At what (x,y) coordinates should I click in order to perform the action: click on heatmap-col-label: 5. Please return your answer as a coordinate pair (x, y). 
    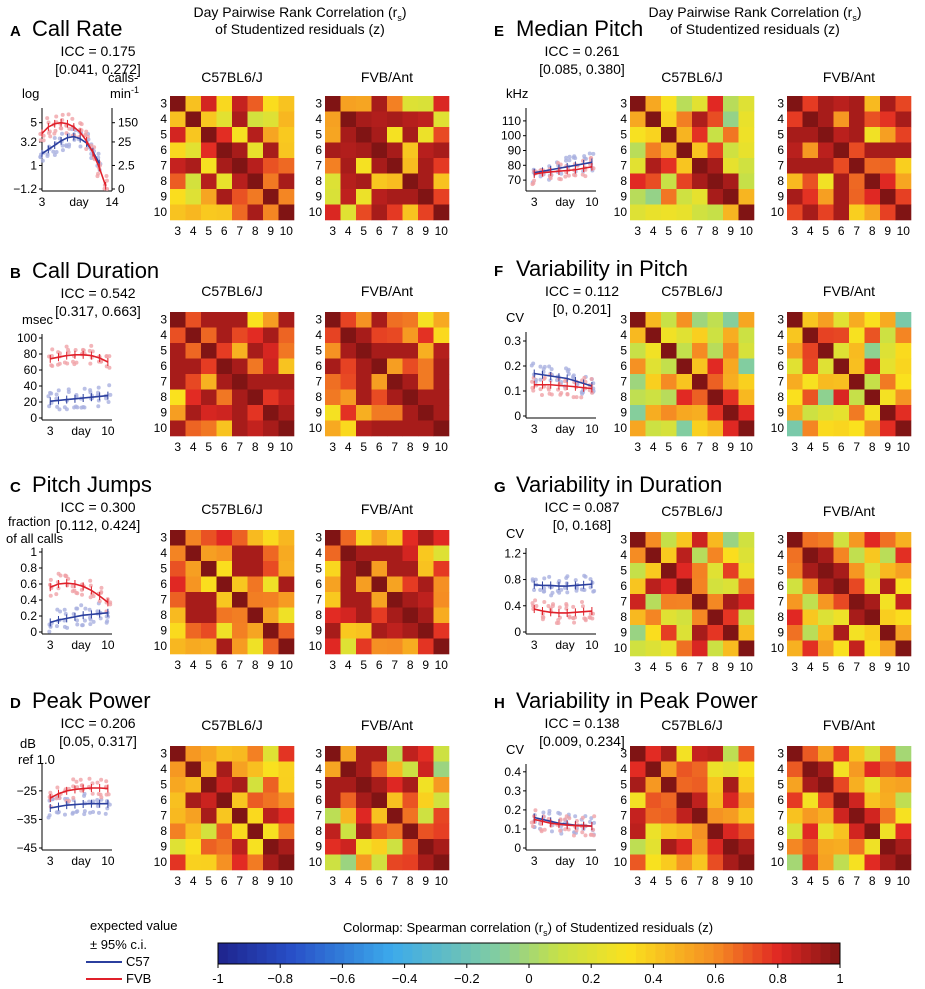
    Looking at the image, I should click on (208, 447).